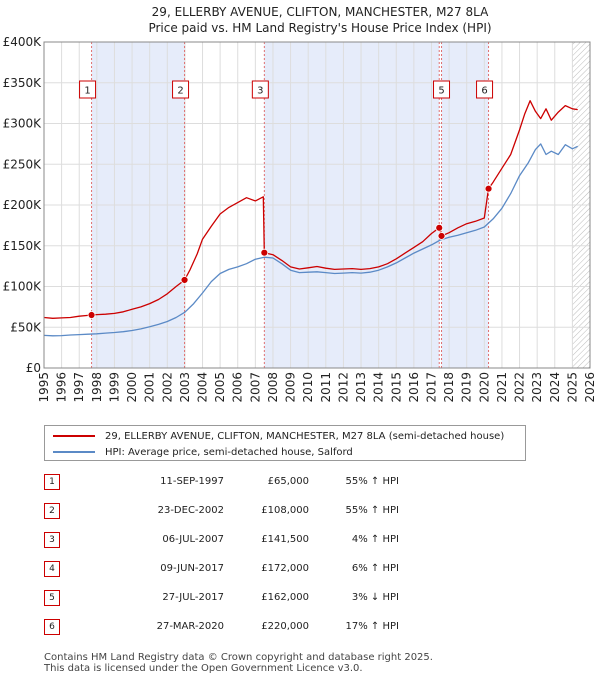 The image size is (600, 680). Describe the element at coordinates (467, 387) in the screenshot. I see `x-tick-label: 2019` at that location.